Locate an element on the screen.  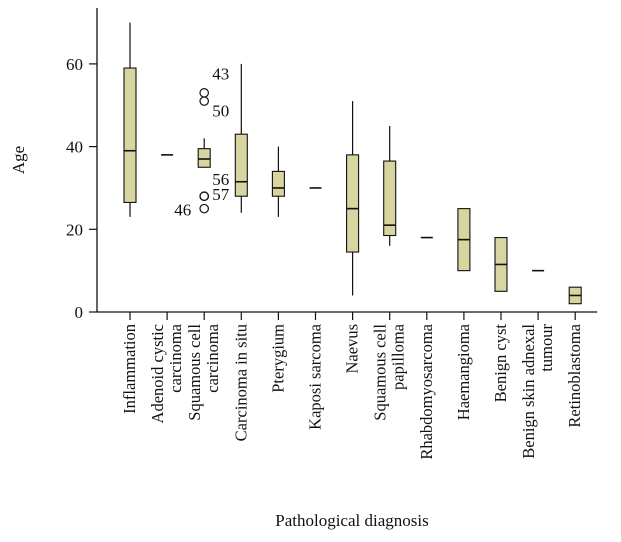
box-plot-squamous-cell-carcinoma is located at coordinates (204, 151).